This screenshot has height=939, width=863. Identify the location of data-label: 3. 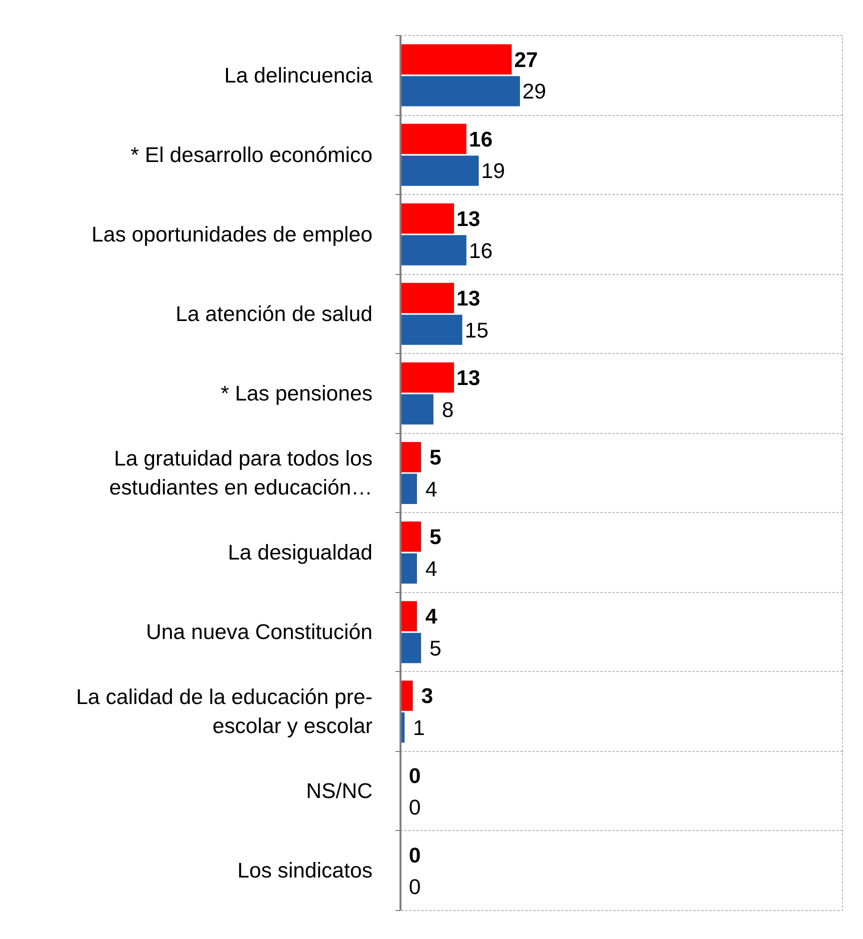
(427, 696).